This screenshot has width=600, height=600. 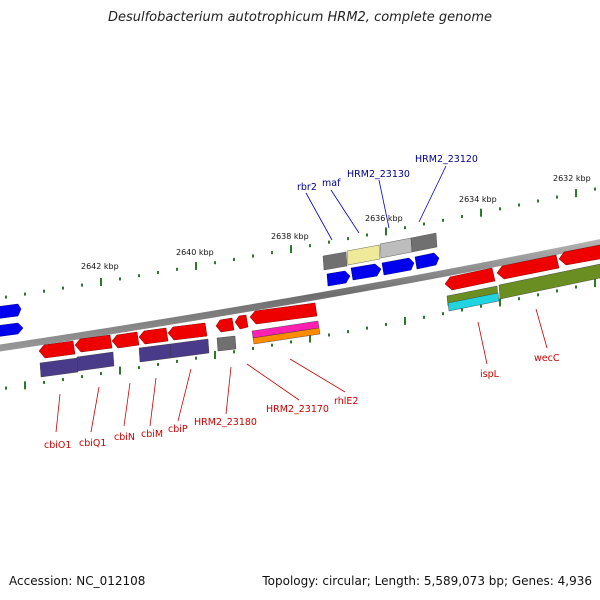 What do you see at coordinates (396, 248) in the screenshot?
I see `cog-box-silver` at bounding box center [396, 248].